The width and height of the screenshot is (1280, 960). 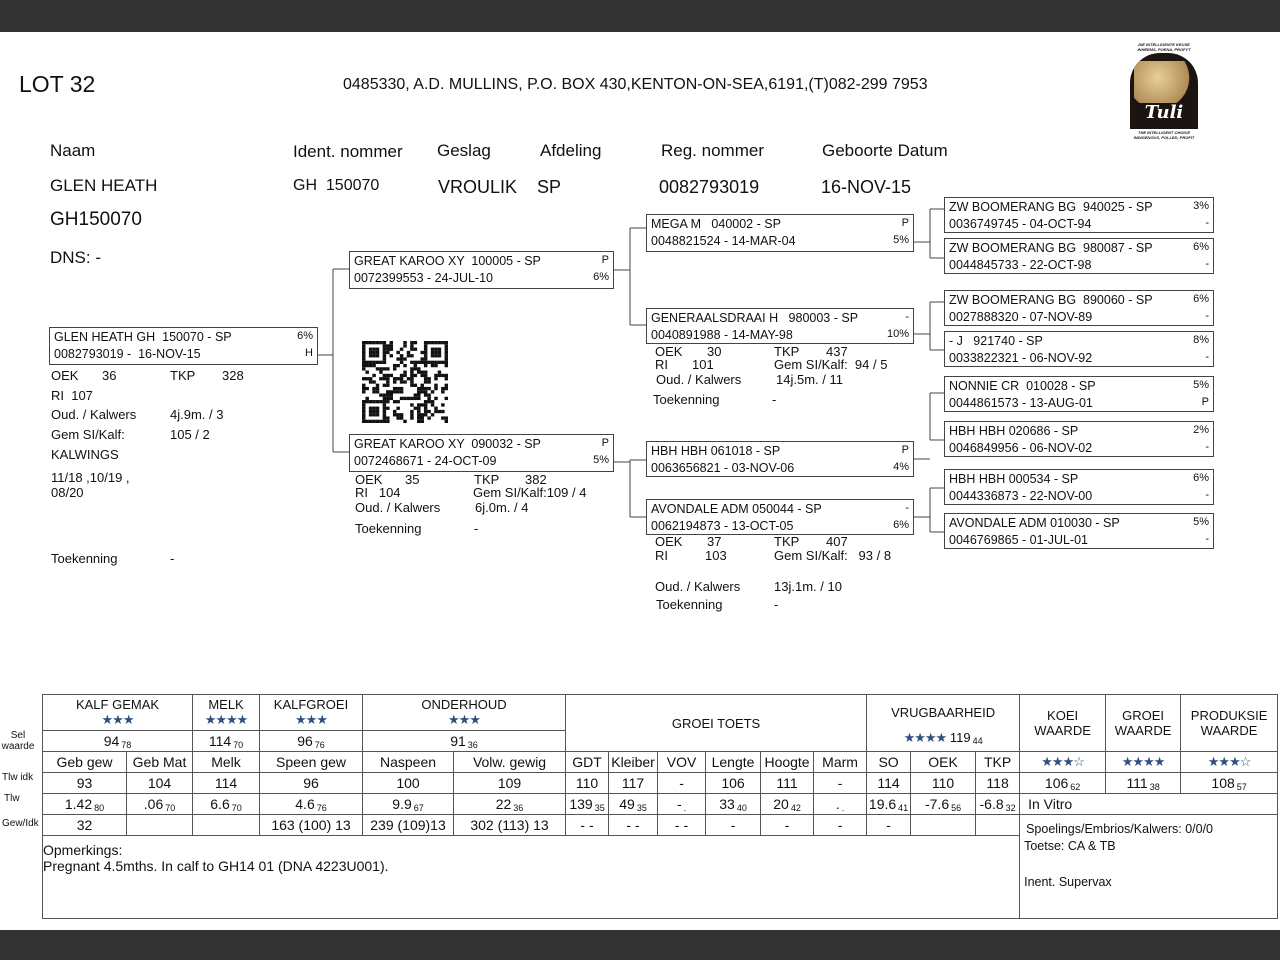 What do you see at coordinates (90, 477) in the screenshot?
I see `subject-stats-calvings-1: 11/18 ,10/19 ,` at bounding box center [90, 477].